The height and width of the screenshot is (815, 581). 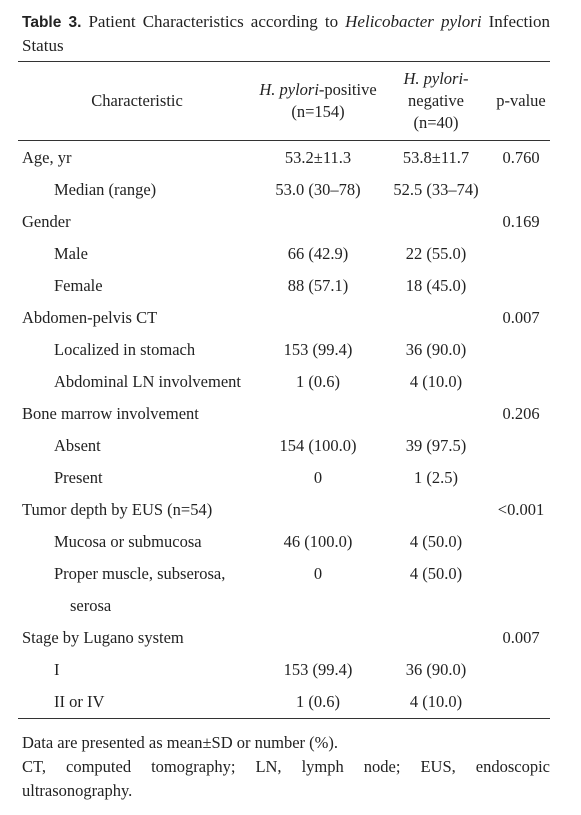 What do you see at coordinates (117, 509) in the screenshot?
I see `label: Tumor depth by EUS (n=54)` at bounding box center [117, 509].